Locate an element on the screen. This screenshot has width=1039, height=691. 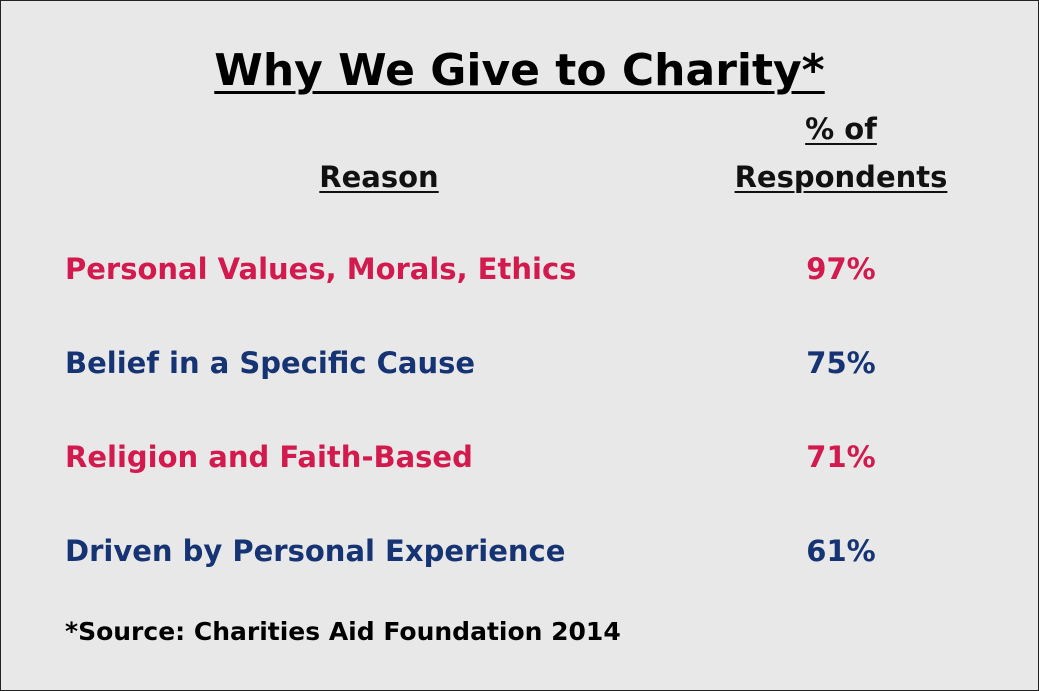
column-header: Reason is located at coordinates (379, 177).